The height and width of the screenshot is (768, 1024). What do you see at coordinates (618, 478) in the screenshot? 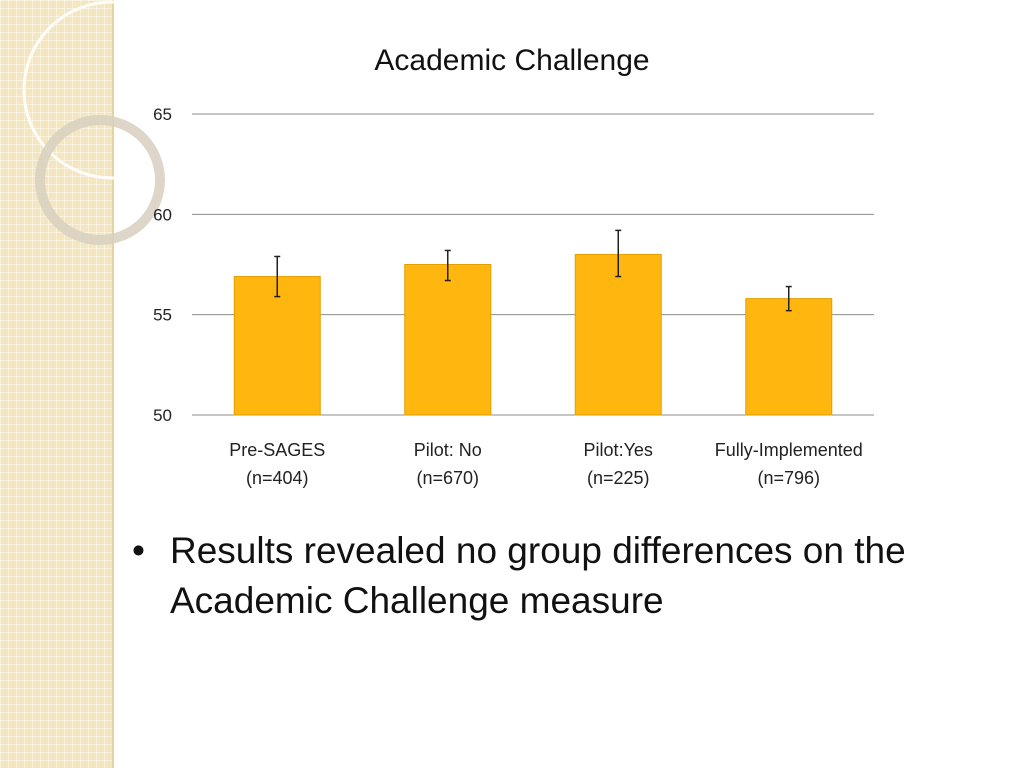
I see `x-category-sublabel: (n=225)` at bounding box center [618, 478].